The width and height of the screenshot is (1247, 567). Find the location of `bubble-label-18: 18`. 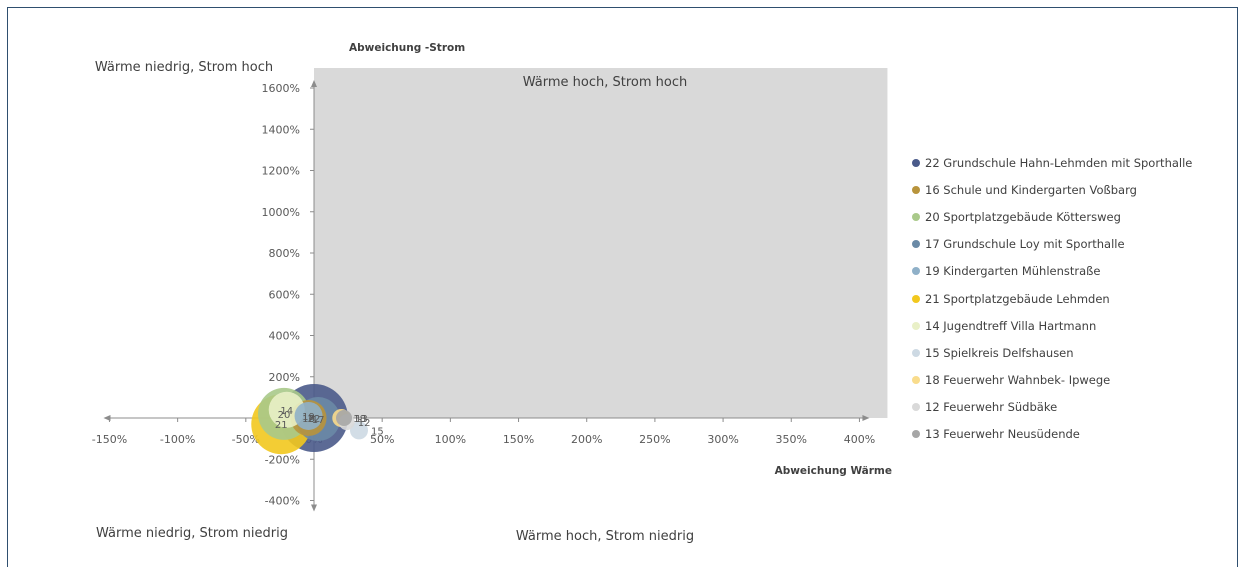

bubble-label-18: 18 is located at coordinates (359, 419).